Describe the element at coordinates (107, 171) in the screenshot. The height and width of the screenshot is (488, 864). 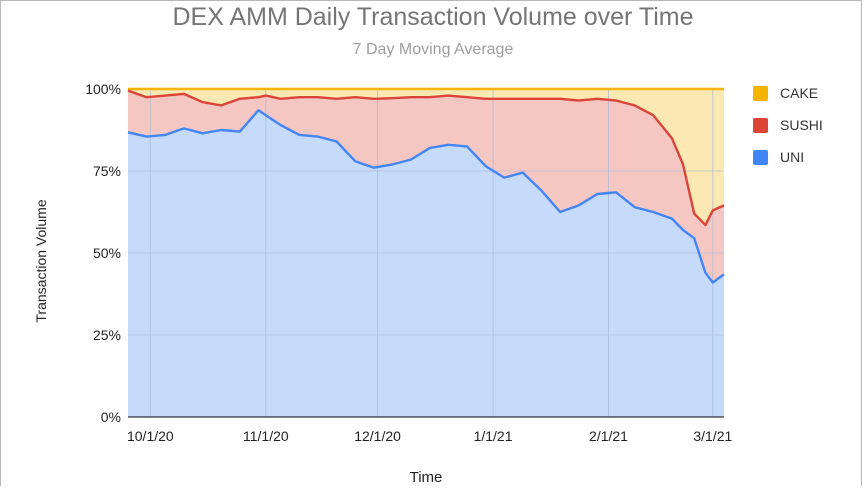
I see `y-tick-label: 75%` at that location.